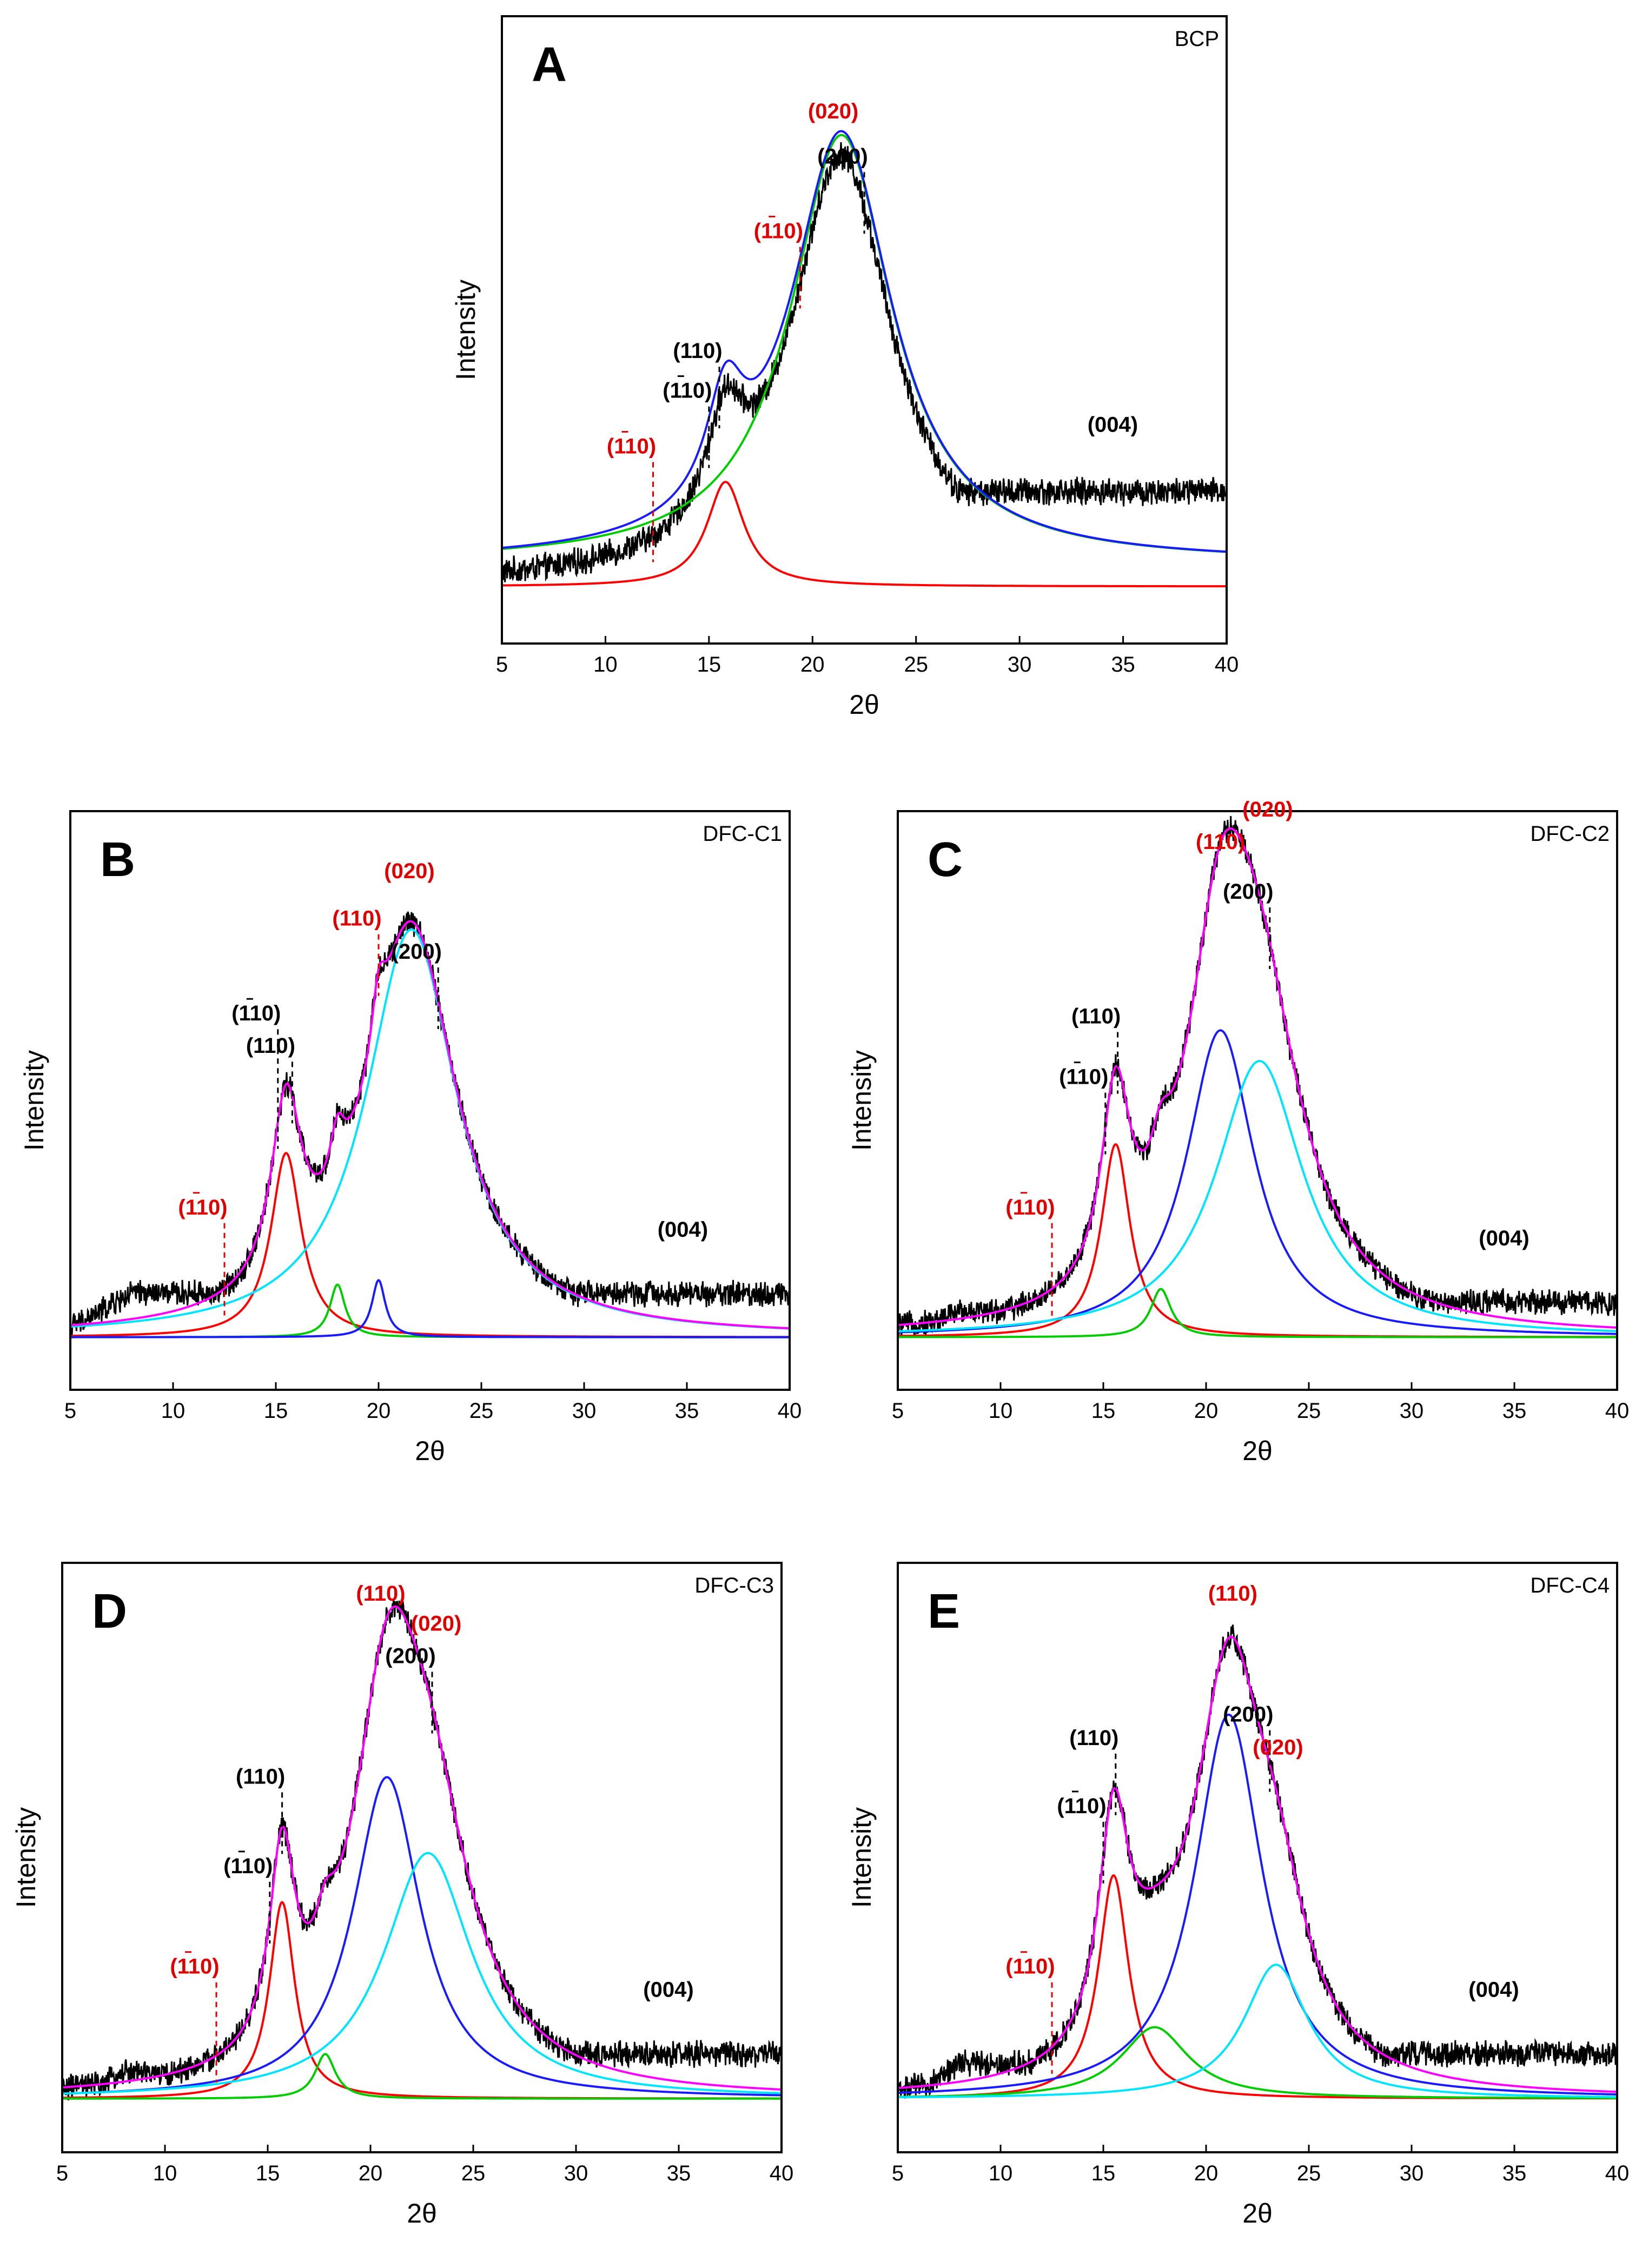  What do you see at coordinates (1570, 1586) in the screenshot?
I see `sample-label: DFC-C4` at bounding box center [1570, 1586].